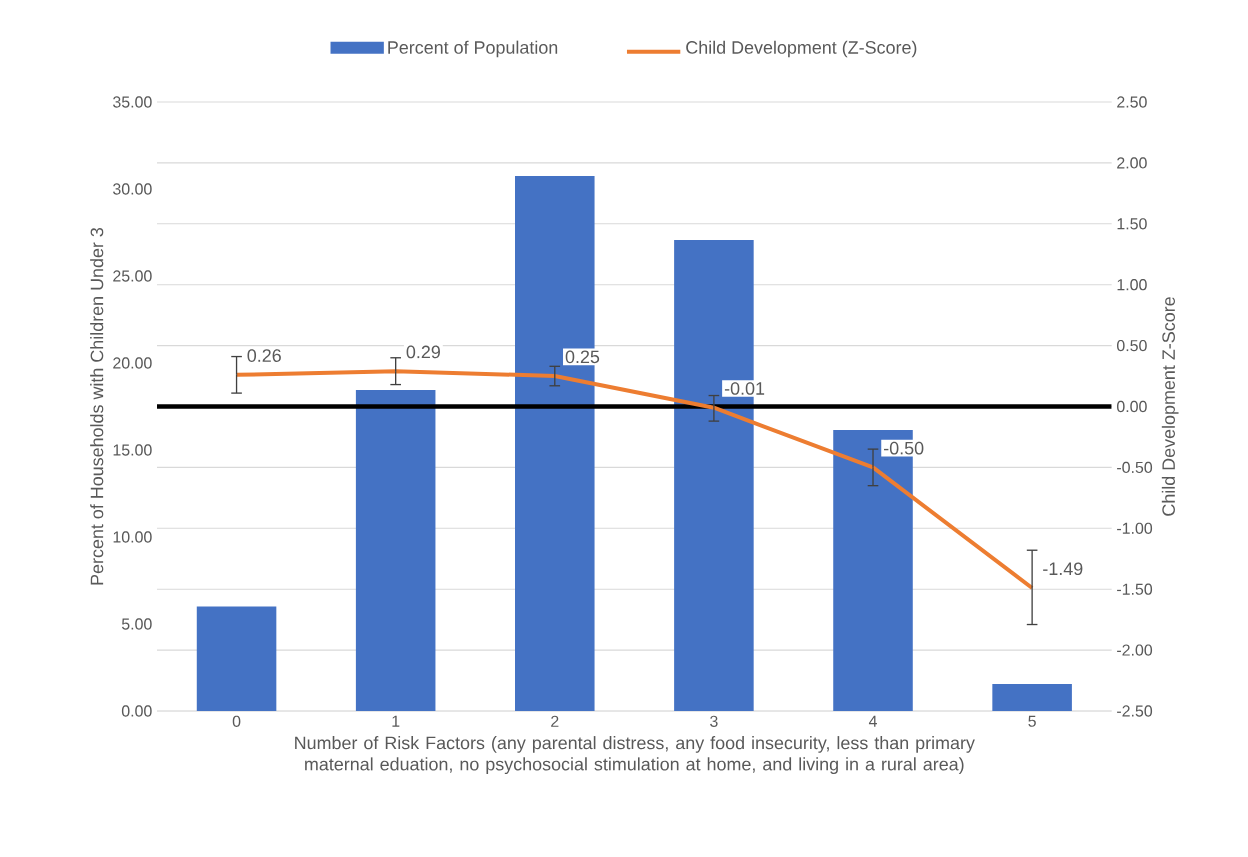 Image resolution: width=1248 pixels, height=857 pixels. Describe the element at coordinates (744, 388) in the screenshot. I see `data-label: -0.01` at that location.